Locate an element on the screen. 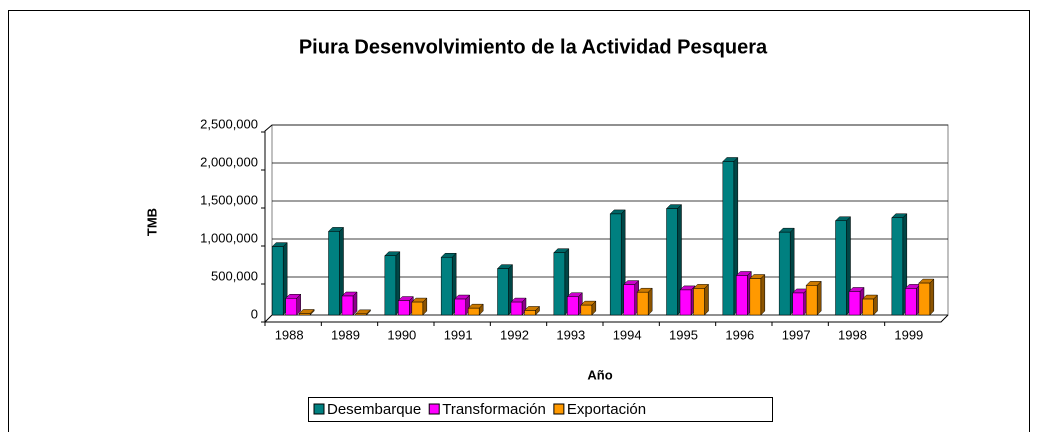 This screenshot has width=1037, height=437. y-tick-label: 500,000 is located at coordinates (234, 275).